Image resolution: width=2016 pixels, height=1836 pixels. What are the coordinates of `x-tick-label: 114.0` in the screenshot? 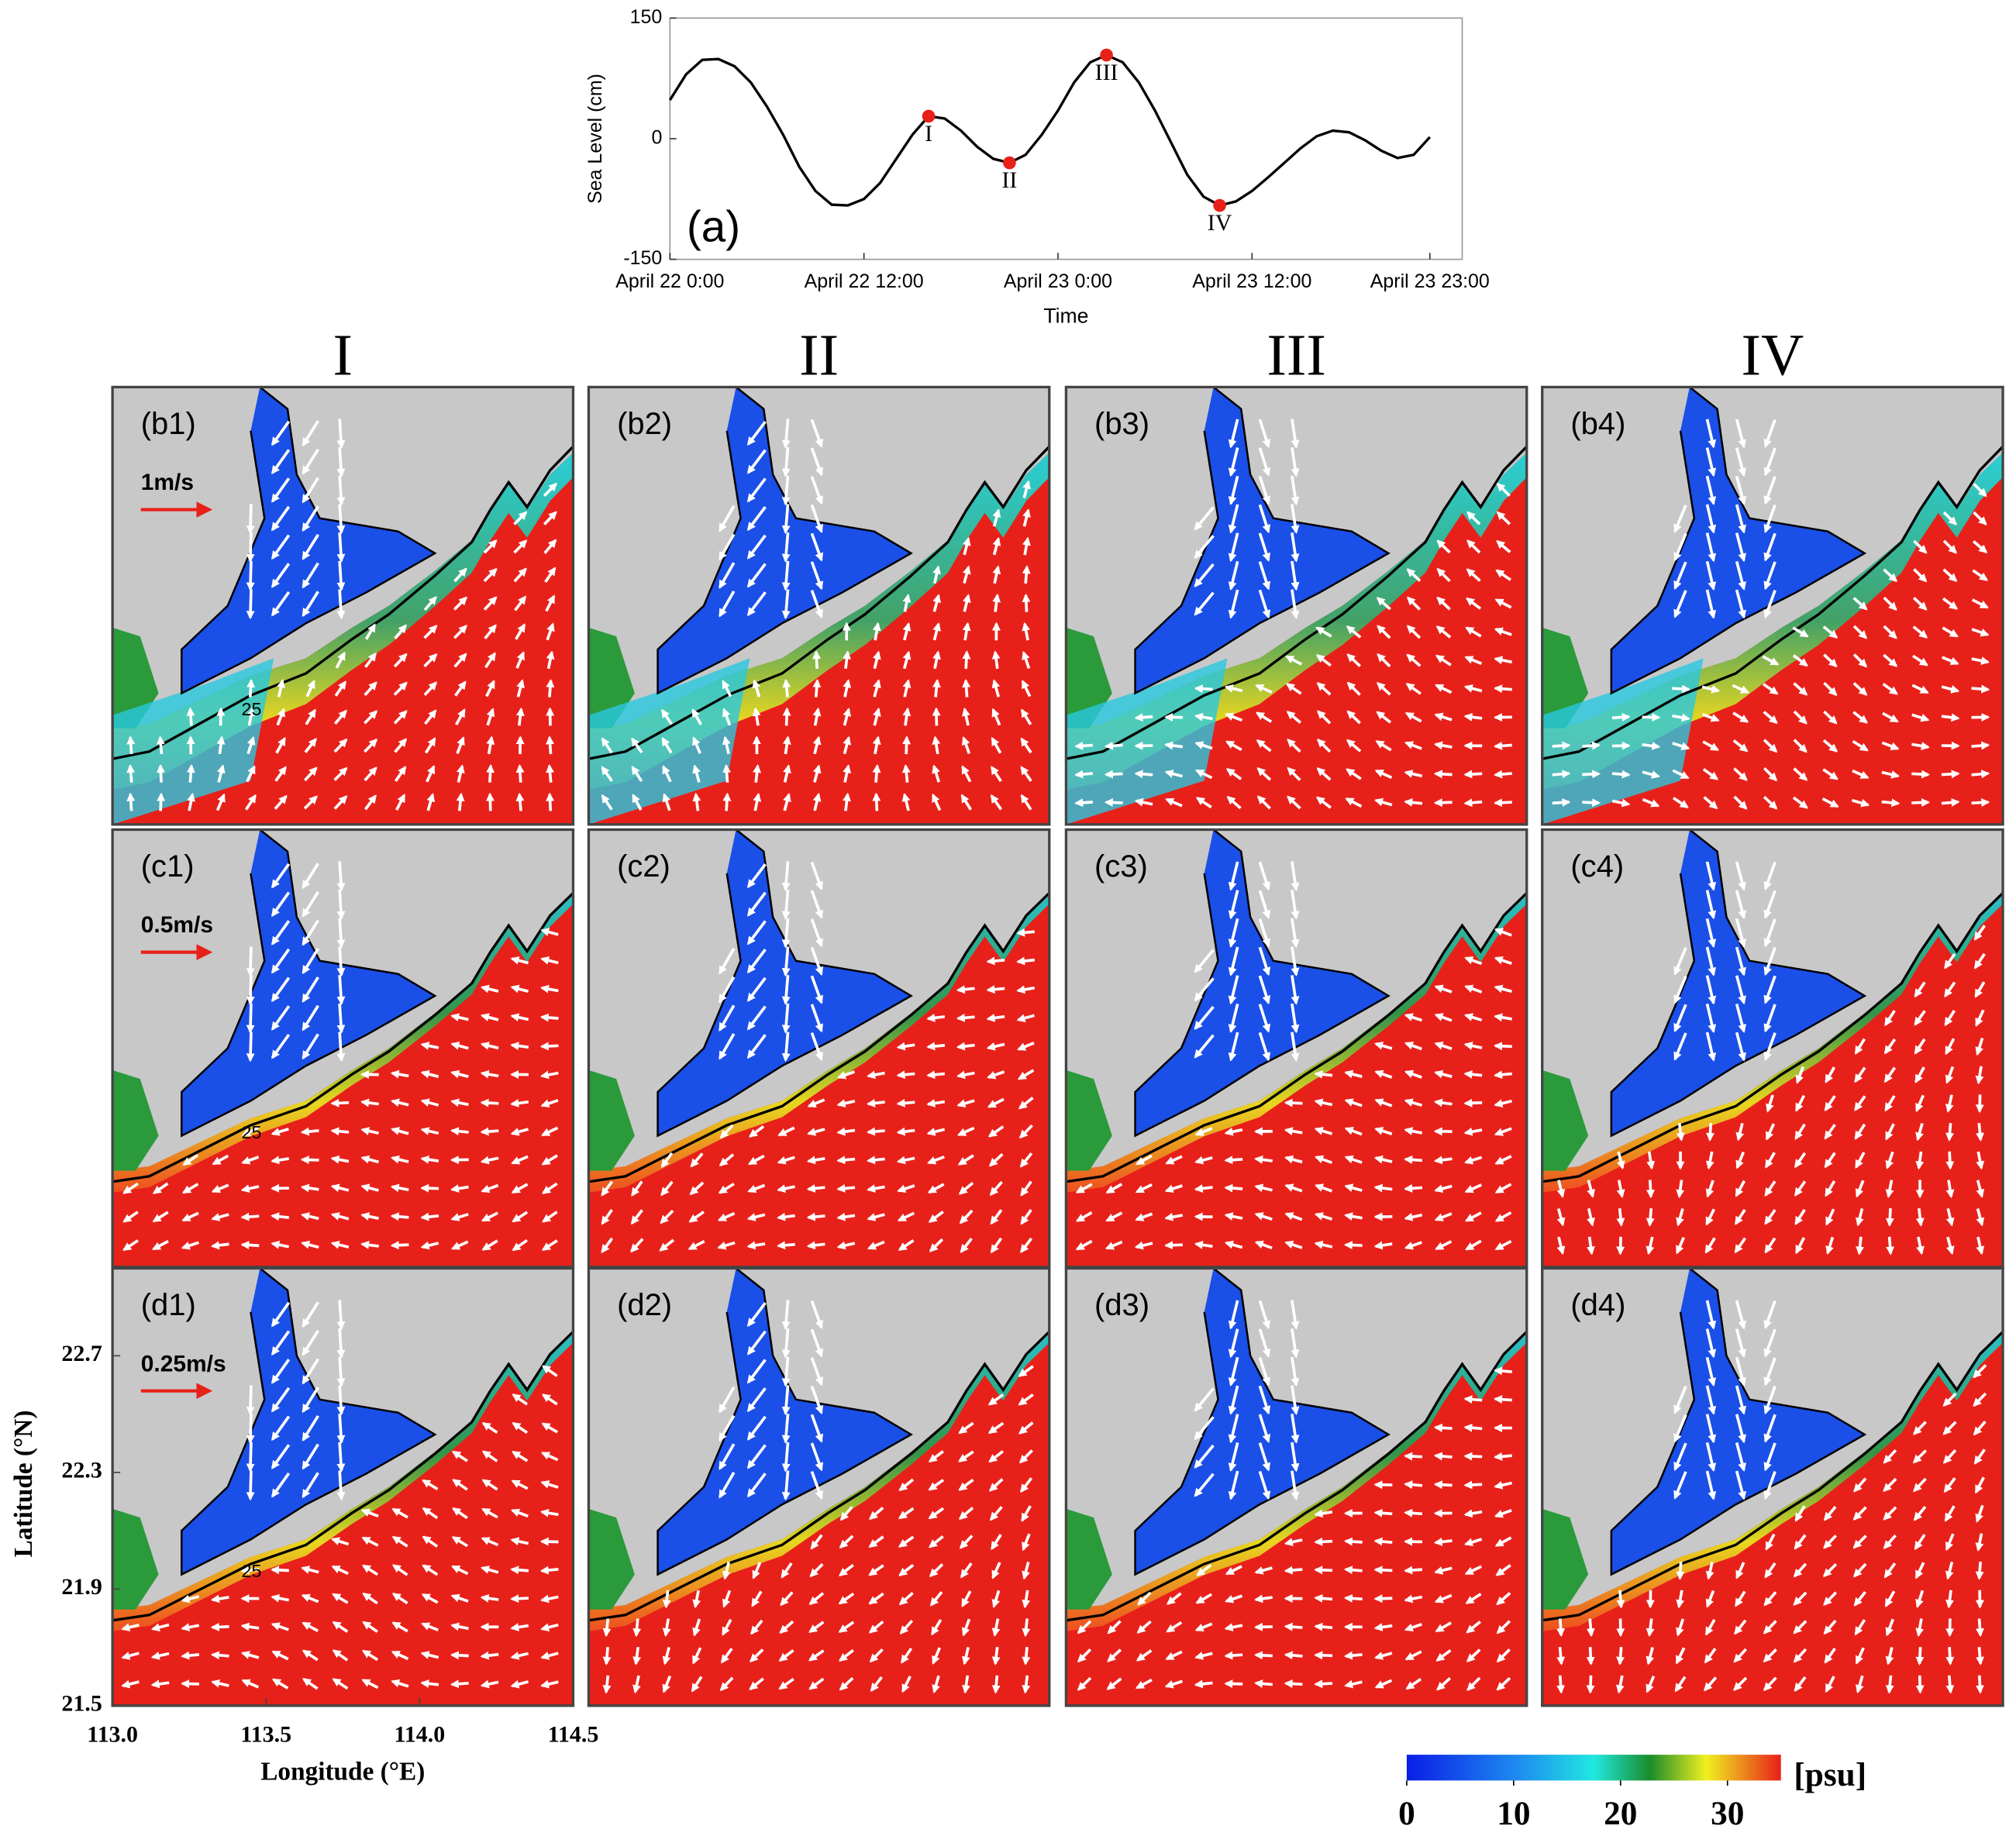 It's located at (419, 1735).